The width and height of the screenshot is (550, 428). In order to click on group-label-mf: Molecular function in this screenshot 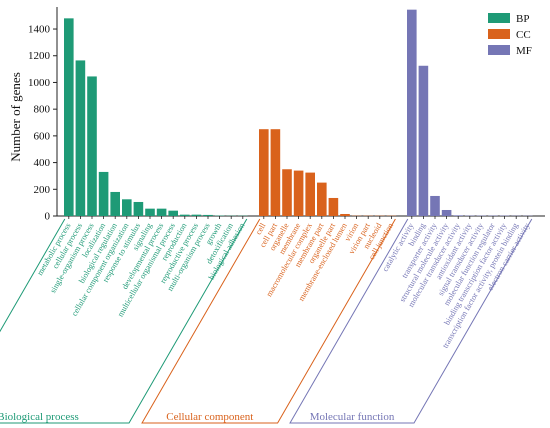, I will do `click(352, 417)`.